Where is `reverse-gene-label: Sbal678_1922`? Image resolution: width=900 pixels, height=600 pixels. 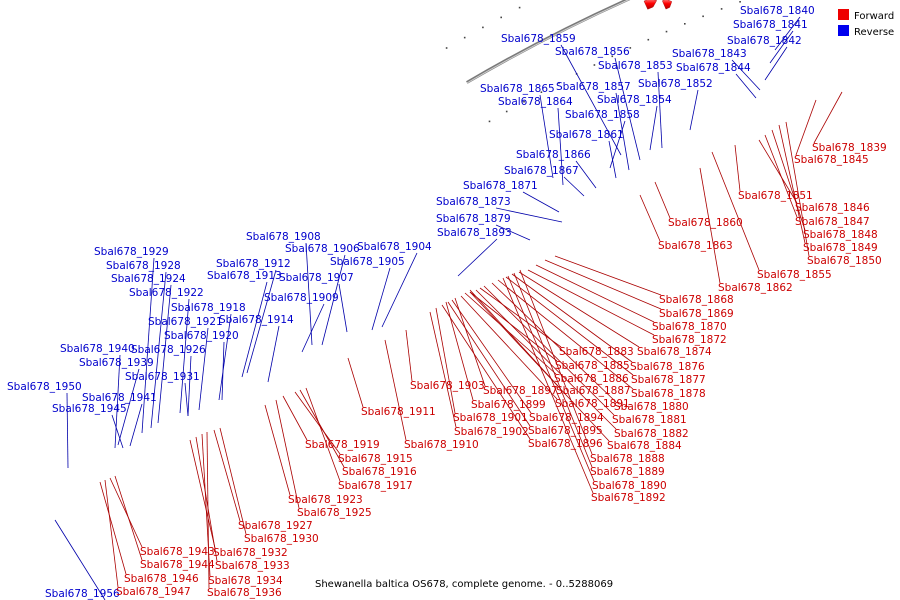
reverse-gene-label: Sbal678_1922 is located at coordinates (166, 293).